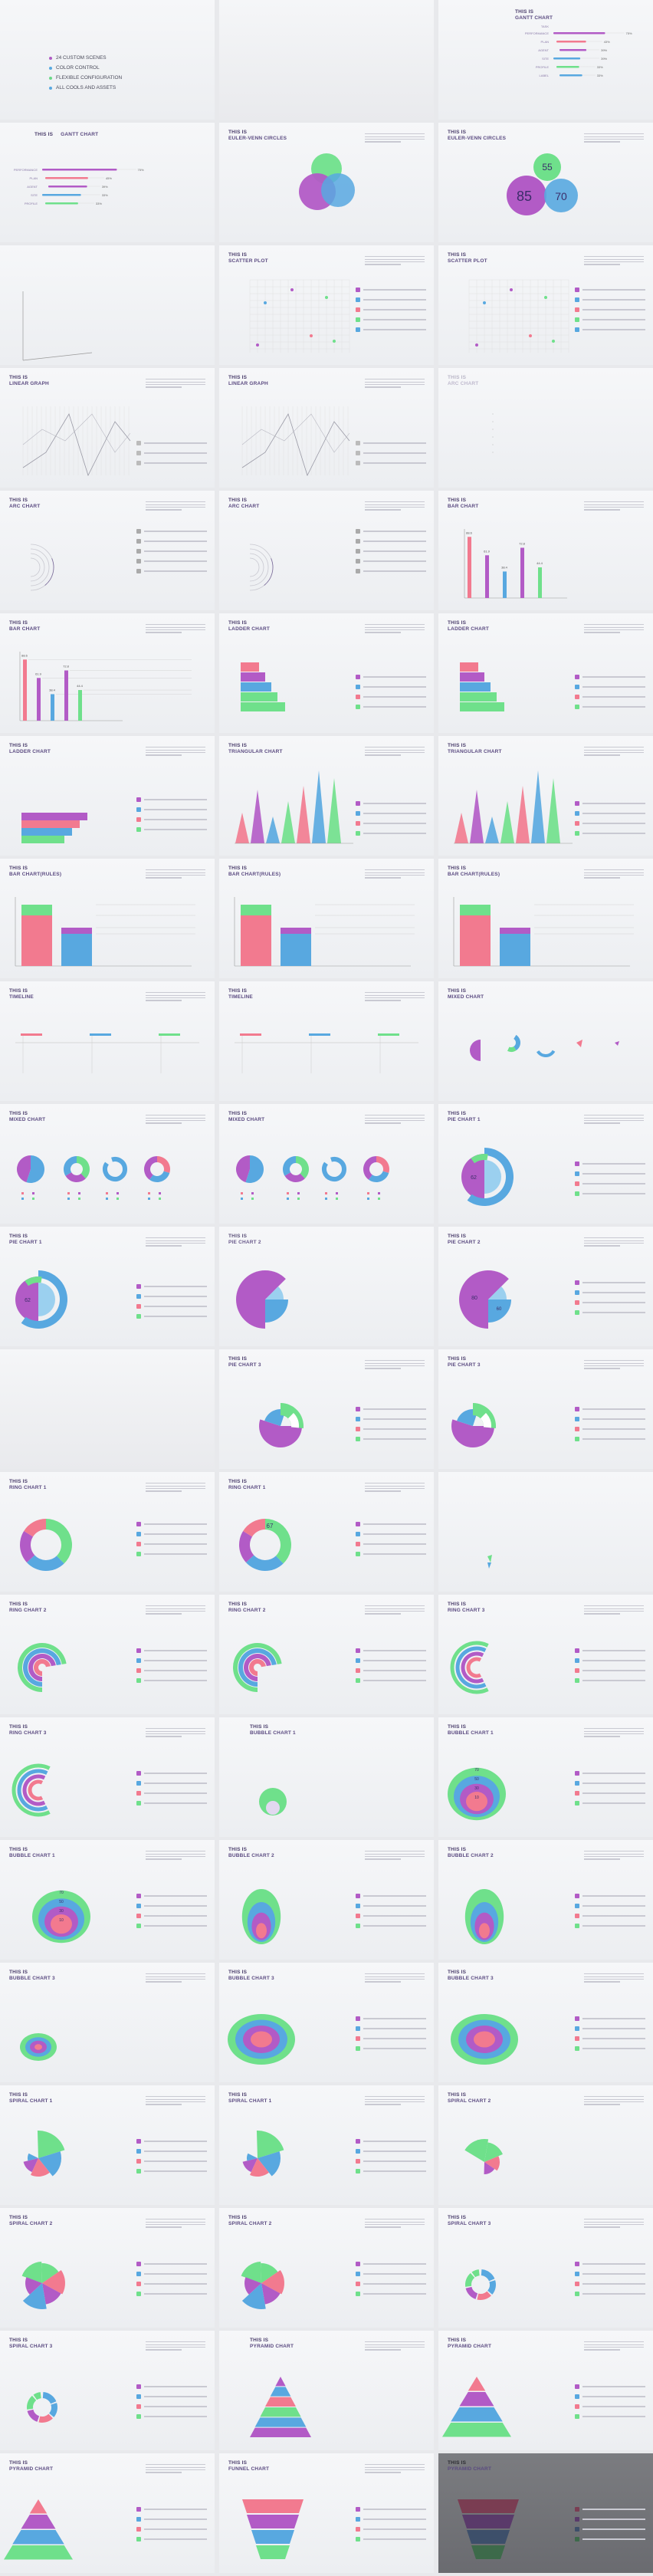 The width and height of the screenshot is (653, 2576). Describe the element at coordinates (545, 1286) in the screenshot. I see `slide-thumbnail-pie-chart-2: 80 60 THIS IS PIE CHART 2` at that location.